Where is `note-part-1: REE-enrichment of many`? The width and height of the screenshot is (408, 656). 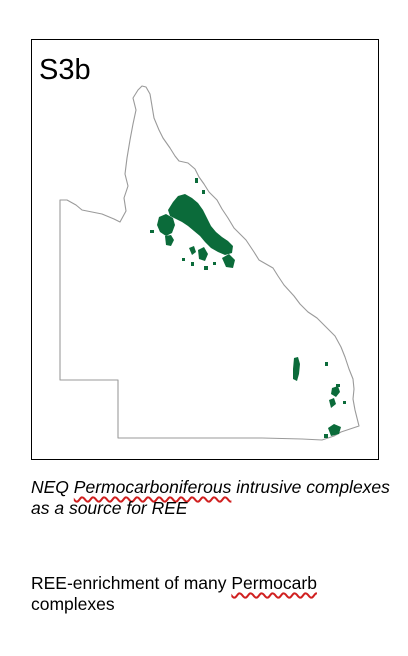
note-part-1: REE-enrichment of many is located at coordinates (131, 583).